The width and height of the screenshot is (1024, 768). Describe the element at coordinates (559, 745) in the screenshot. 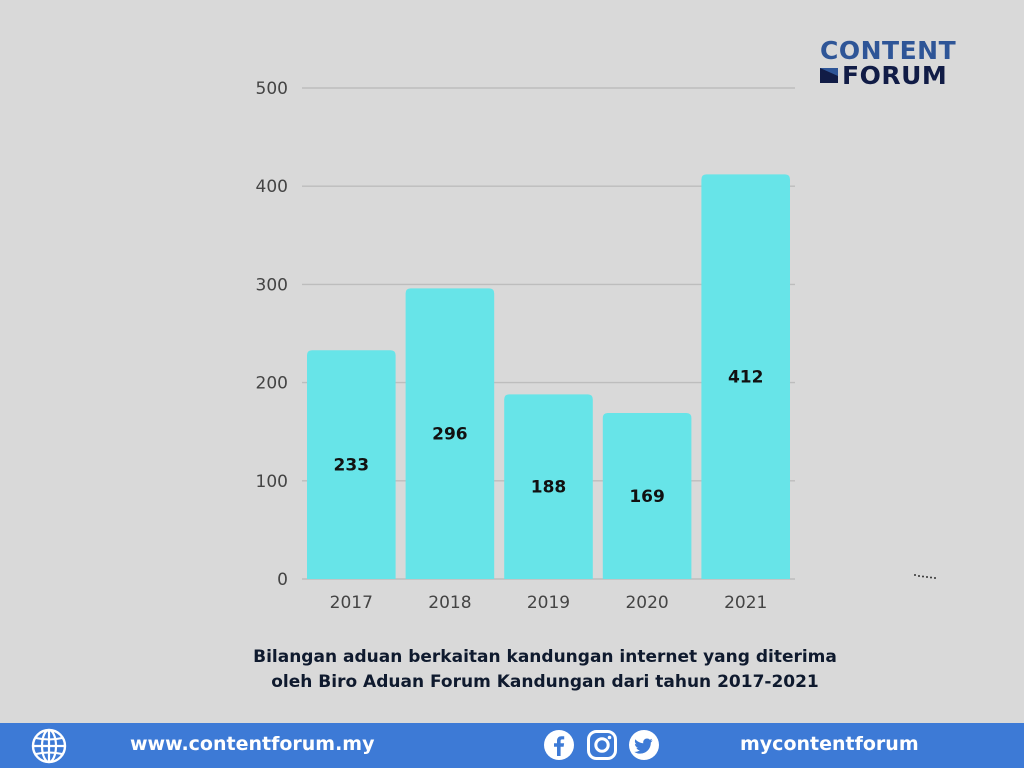

I see `facebook-icon` at that location.